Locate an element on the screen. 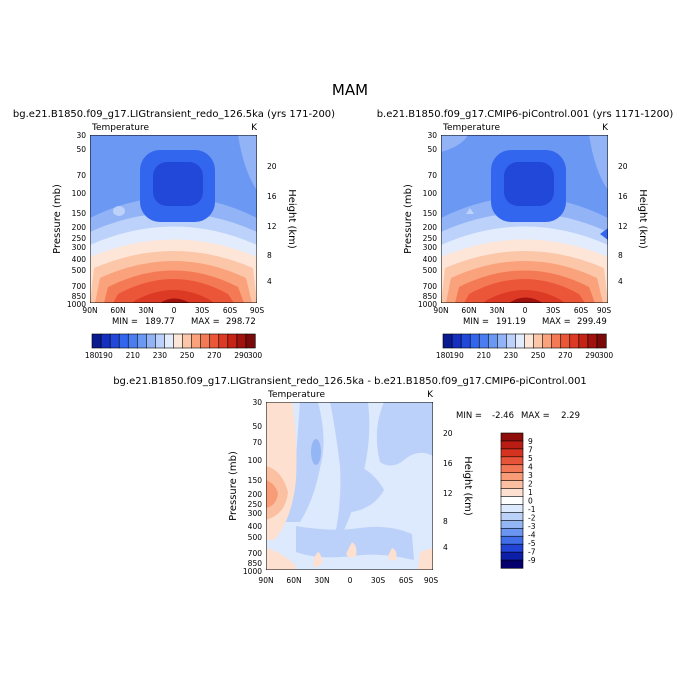 This screenshot has width=700, height=700. colorbar-tick-label: -4 is located at coordinates (532, 535).